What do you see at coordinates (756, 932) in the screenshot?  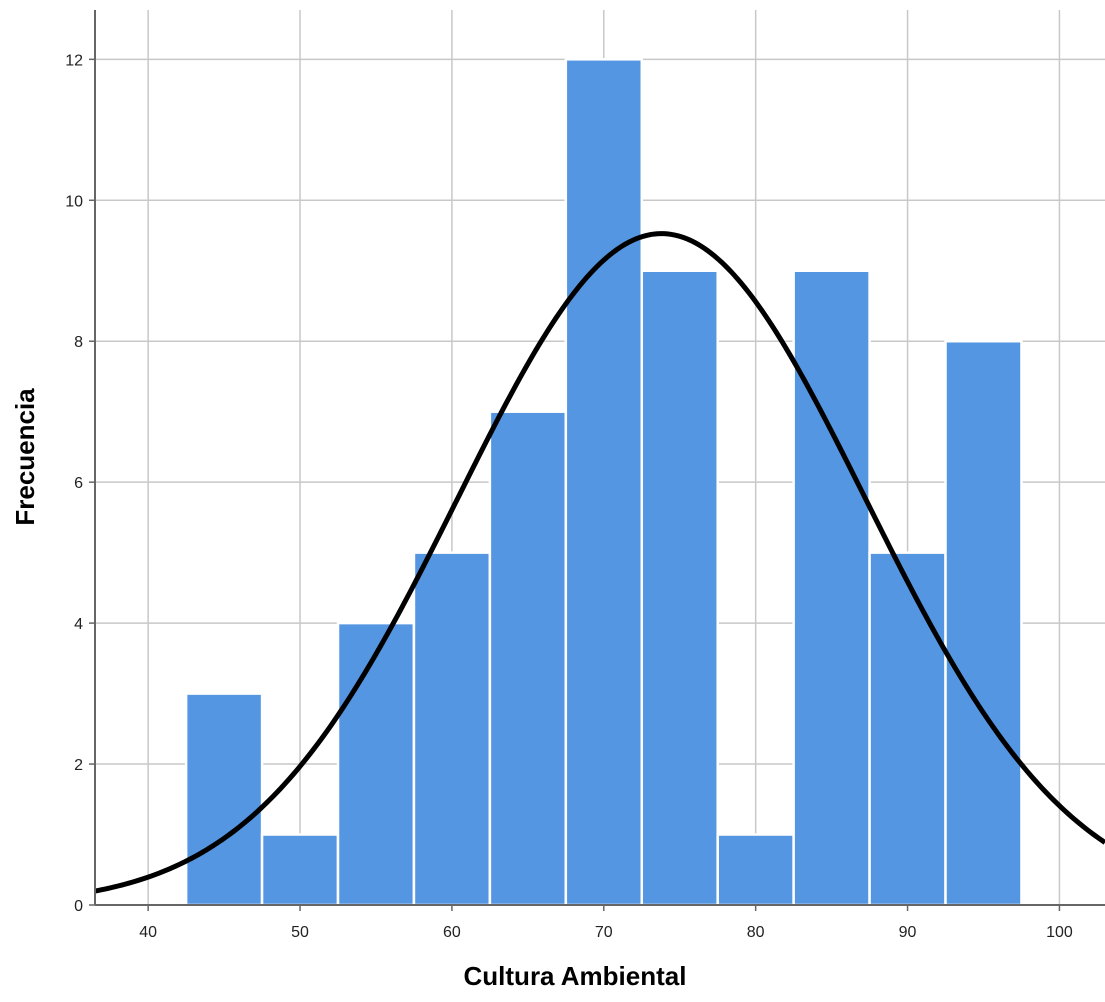 I see `x-tick-label: 80` at bounding box center [756, 932].